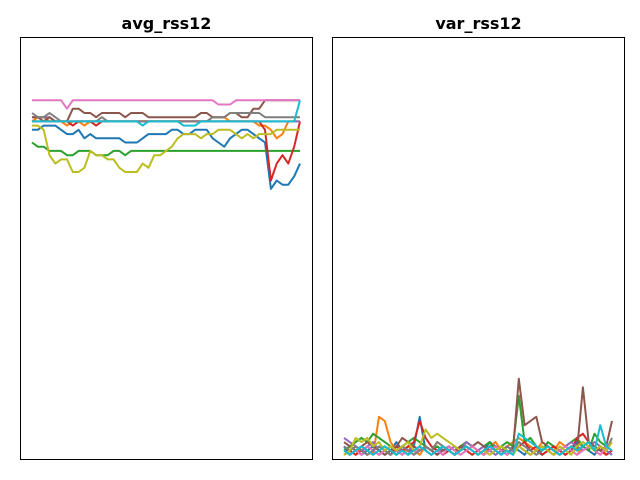 Image resolution: width=640 pixels, height=480 pixels. Describe the element at coordinates (478, 23) in the screenshot. I see `chart-title: var_rss12` at that location.